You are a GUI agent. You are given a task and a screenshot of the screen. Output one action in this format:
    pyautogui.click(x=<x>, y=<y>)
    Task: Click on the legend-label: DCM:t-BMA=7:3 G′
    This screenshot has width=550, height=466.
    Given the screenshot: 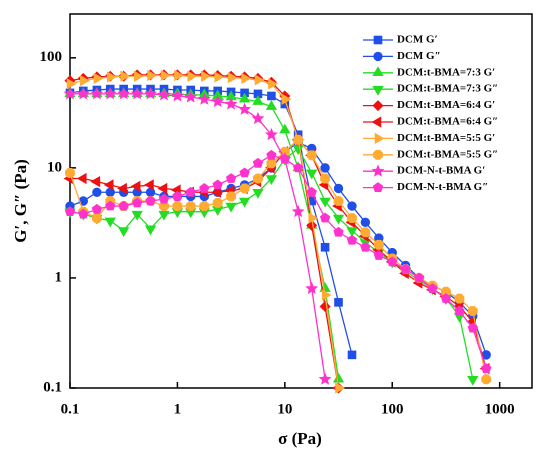 What is the action you would take?
    pyautogui.click(x=446, y=72)
    